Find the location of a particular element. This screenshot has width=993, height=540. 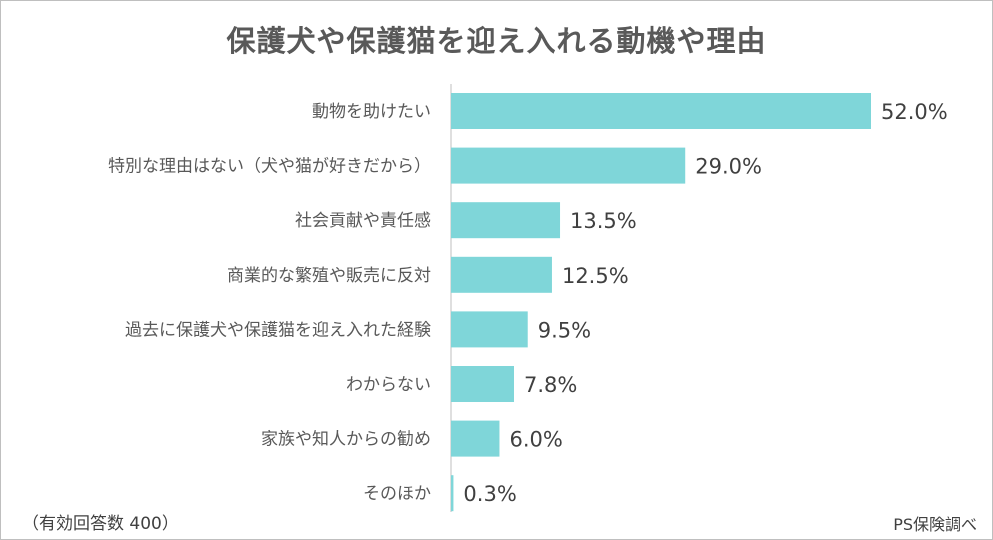

value-label: 13.5% is located at coordinates (603, 221).